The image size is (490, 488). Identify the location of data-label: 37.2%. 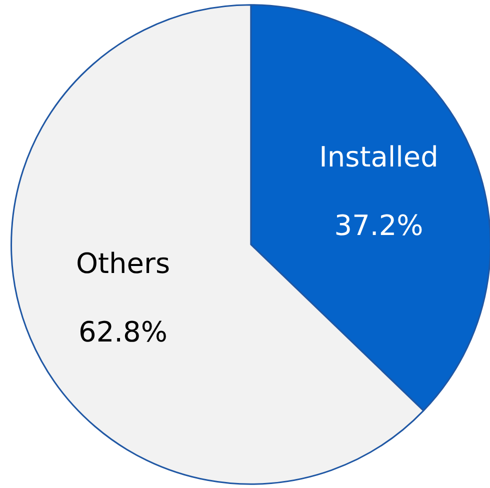
(379, 225).